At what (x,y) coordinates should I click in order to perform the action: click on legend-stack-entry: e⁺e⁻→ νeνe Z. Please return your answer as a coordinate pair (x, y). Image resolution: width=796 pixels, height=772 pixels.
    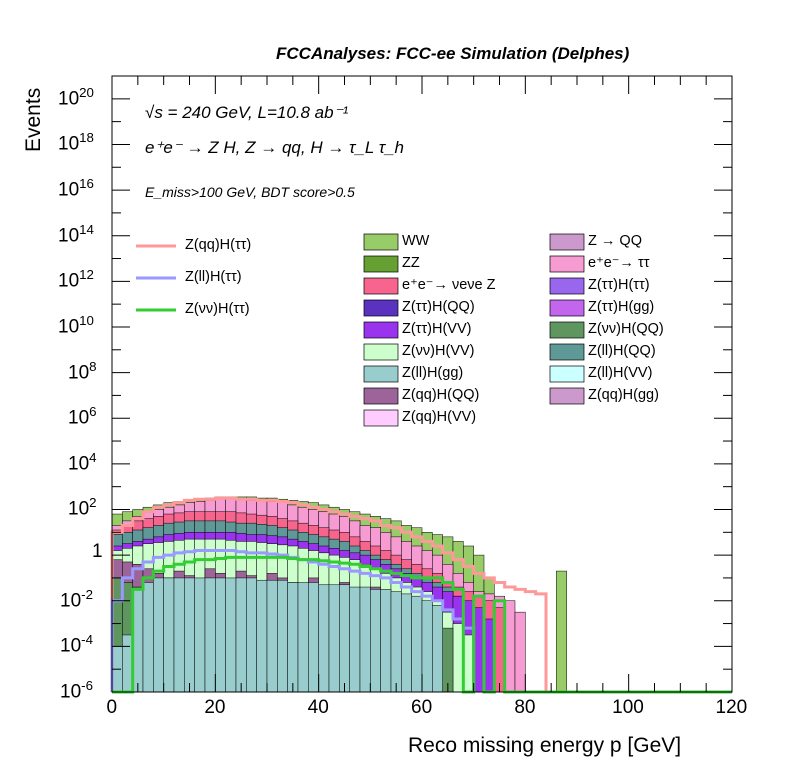
    Looking at the image, I should click on (449, 285).